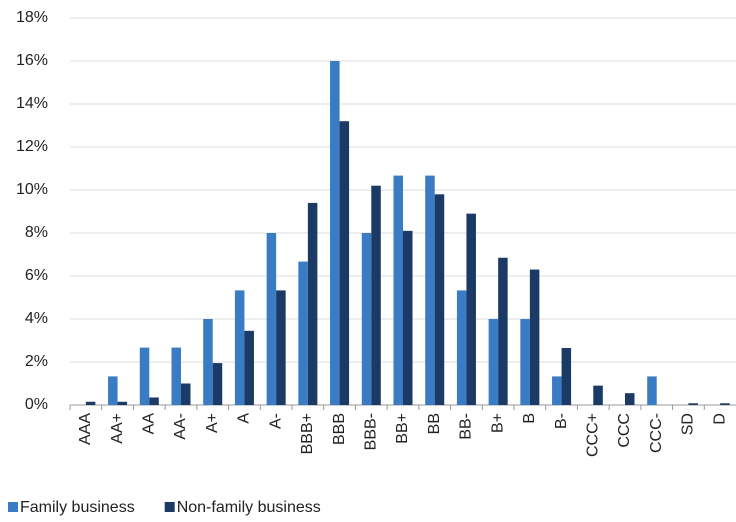  I want to click on y-tick-label: 12%, so click(32, 146).